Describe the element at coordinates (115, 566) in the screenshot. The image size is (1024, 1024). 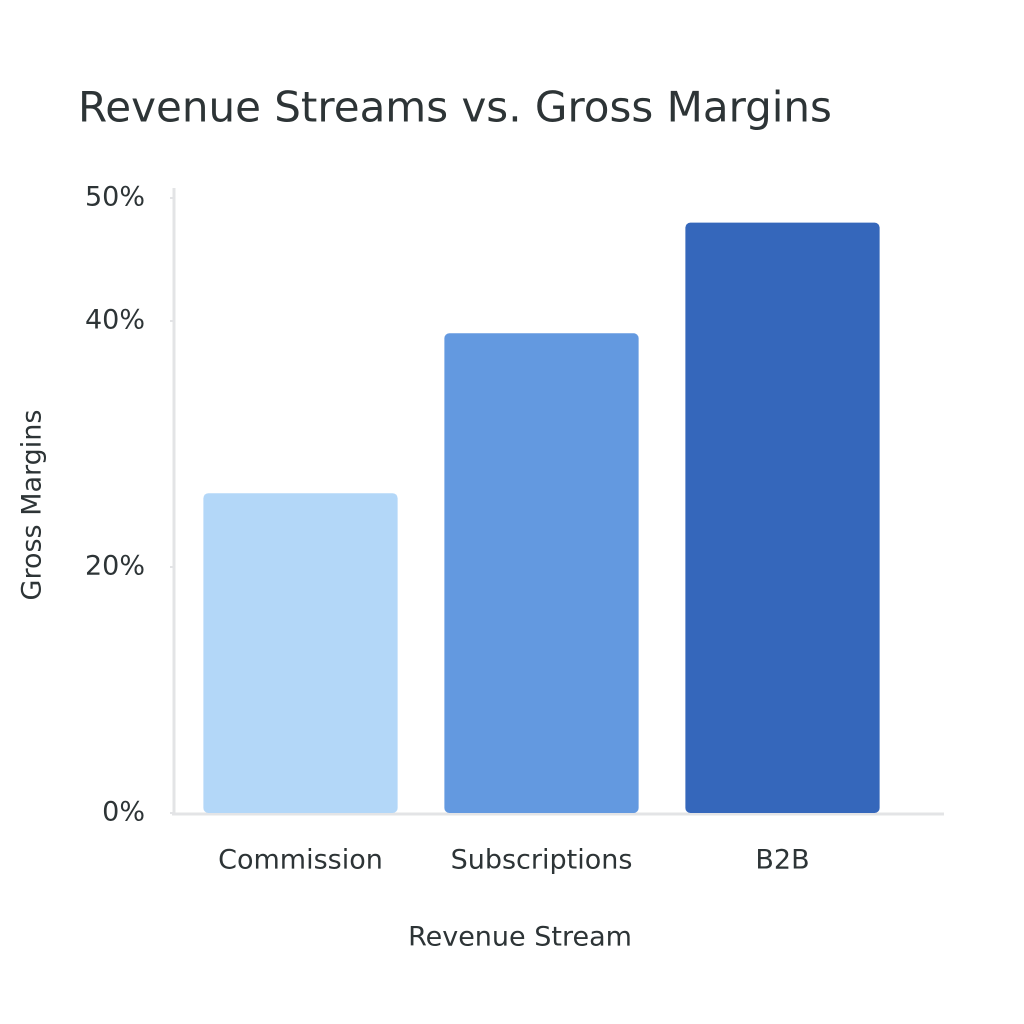
I see `y-tick-label: 20%` at that location.